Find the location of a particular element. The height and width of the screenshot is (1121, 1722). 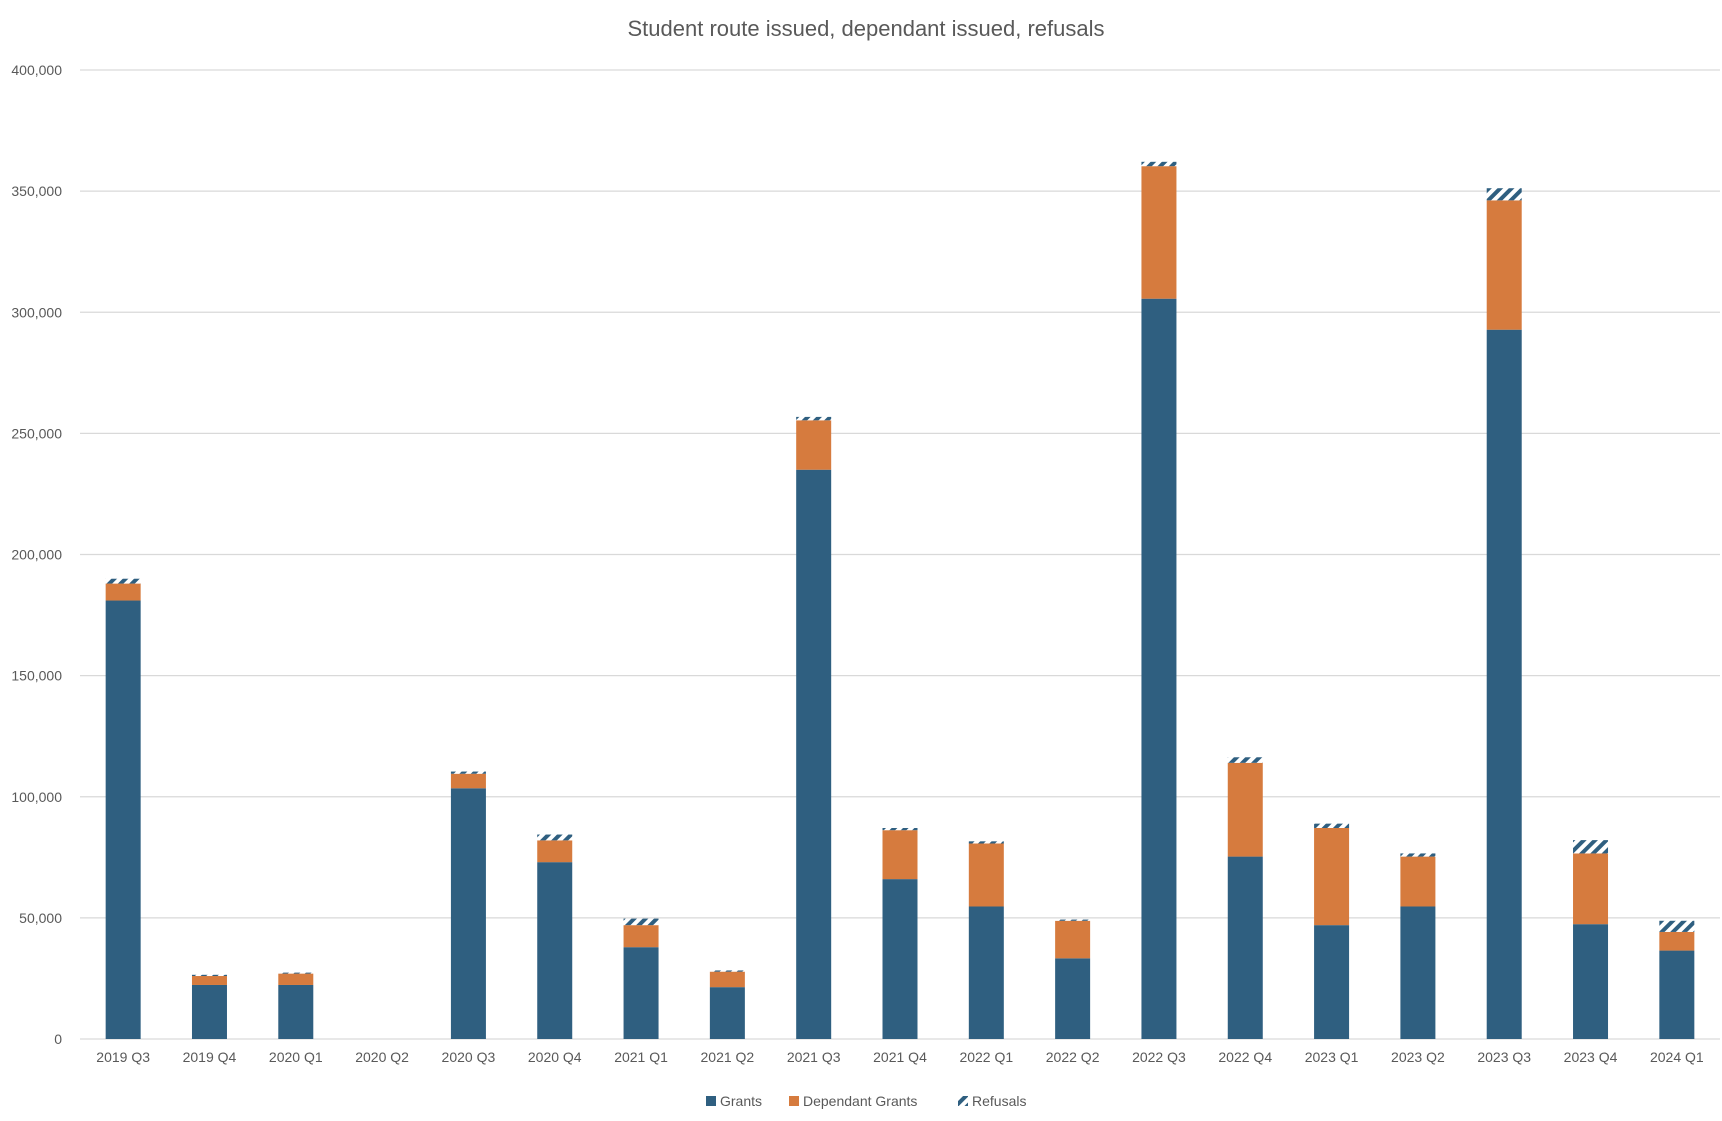

x-tick-label: 2023 Q1 is located at coordinates (1332, 1057).